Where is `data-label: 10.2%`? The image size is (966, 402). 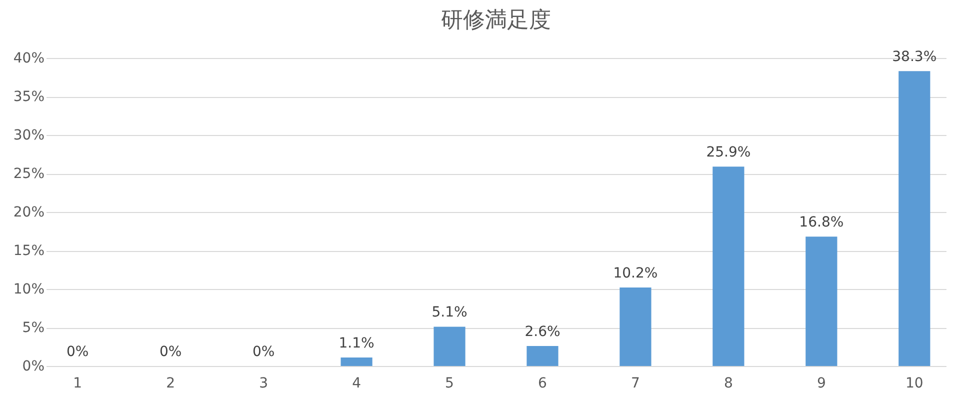
data-label: 10.2% is located at coordinates (635, 273).